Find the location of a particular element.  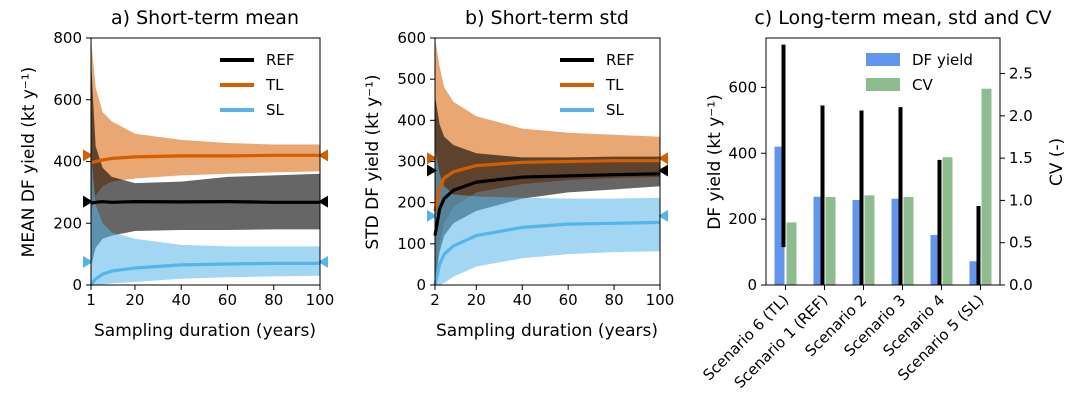

panel-a-title: a) Short-term mean is located at coordinates (205, 18).